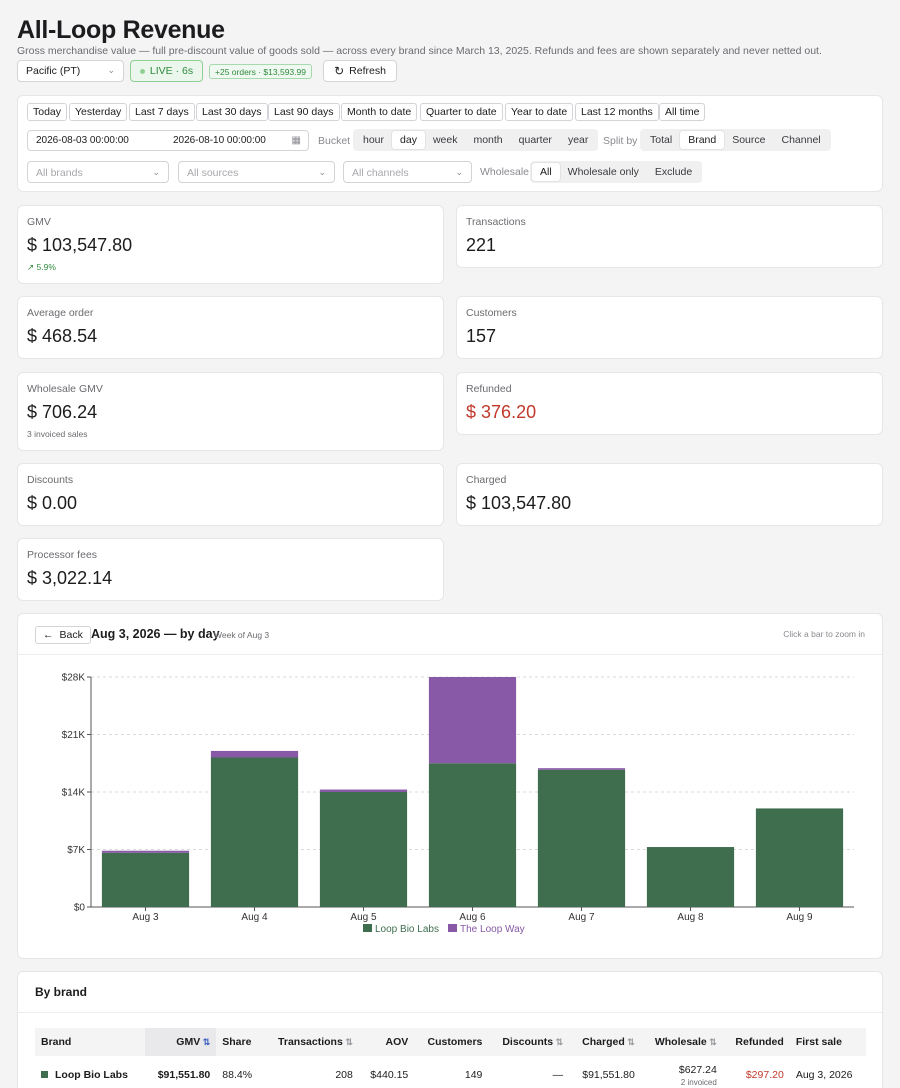 The width and height of the screenshot is (900, 1088). Describe the element at coordinates (367, 71) in the screenshot. I see `refresh-label: Refresh` at that location.